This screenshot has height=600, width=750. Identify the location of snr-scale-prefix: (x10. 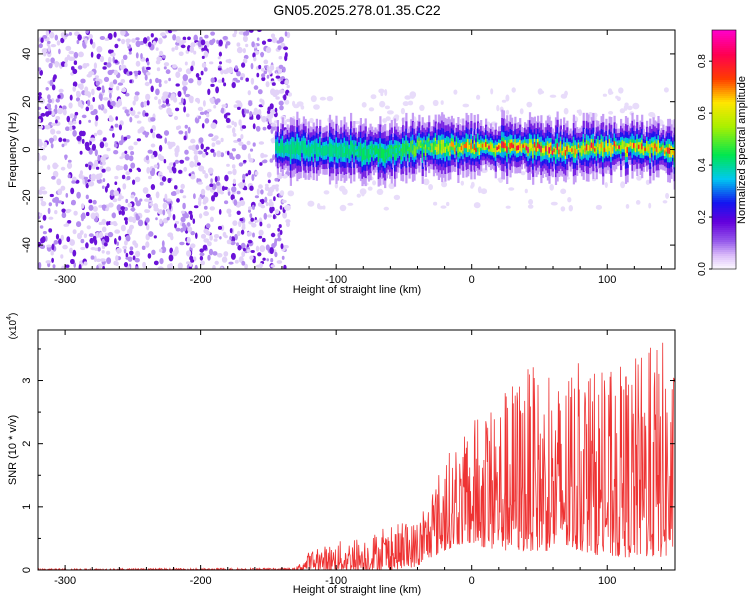
(13, 329).